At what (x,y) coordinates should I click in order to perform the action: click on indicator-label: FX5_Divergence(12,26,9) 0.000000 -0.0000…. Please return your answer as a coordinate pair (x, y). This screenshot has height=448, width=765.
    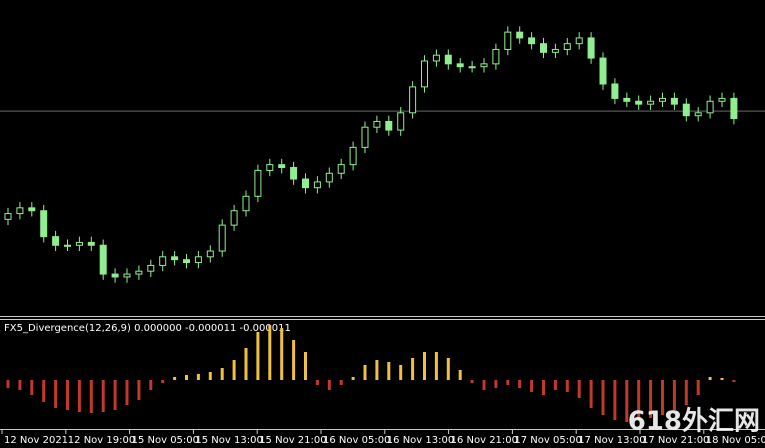
    Looking at the image, I should click on (147, 328).